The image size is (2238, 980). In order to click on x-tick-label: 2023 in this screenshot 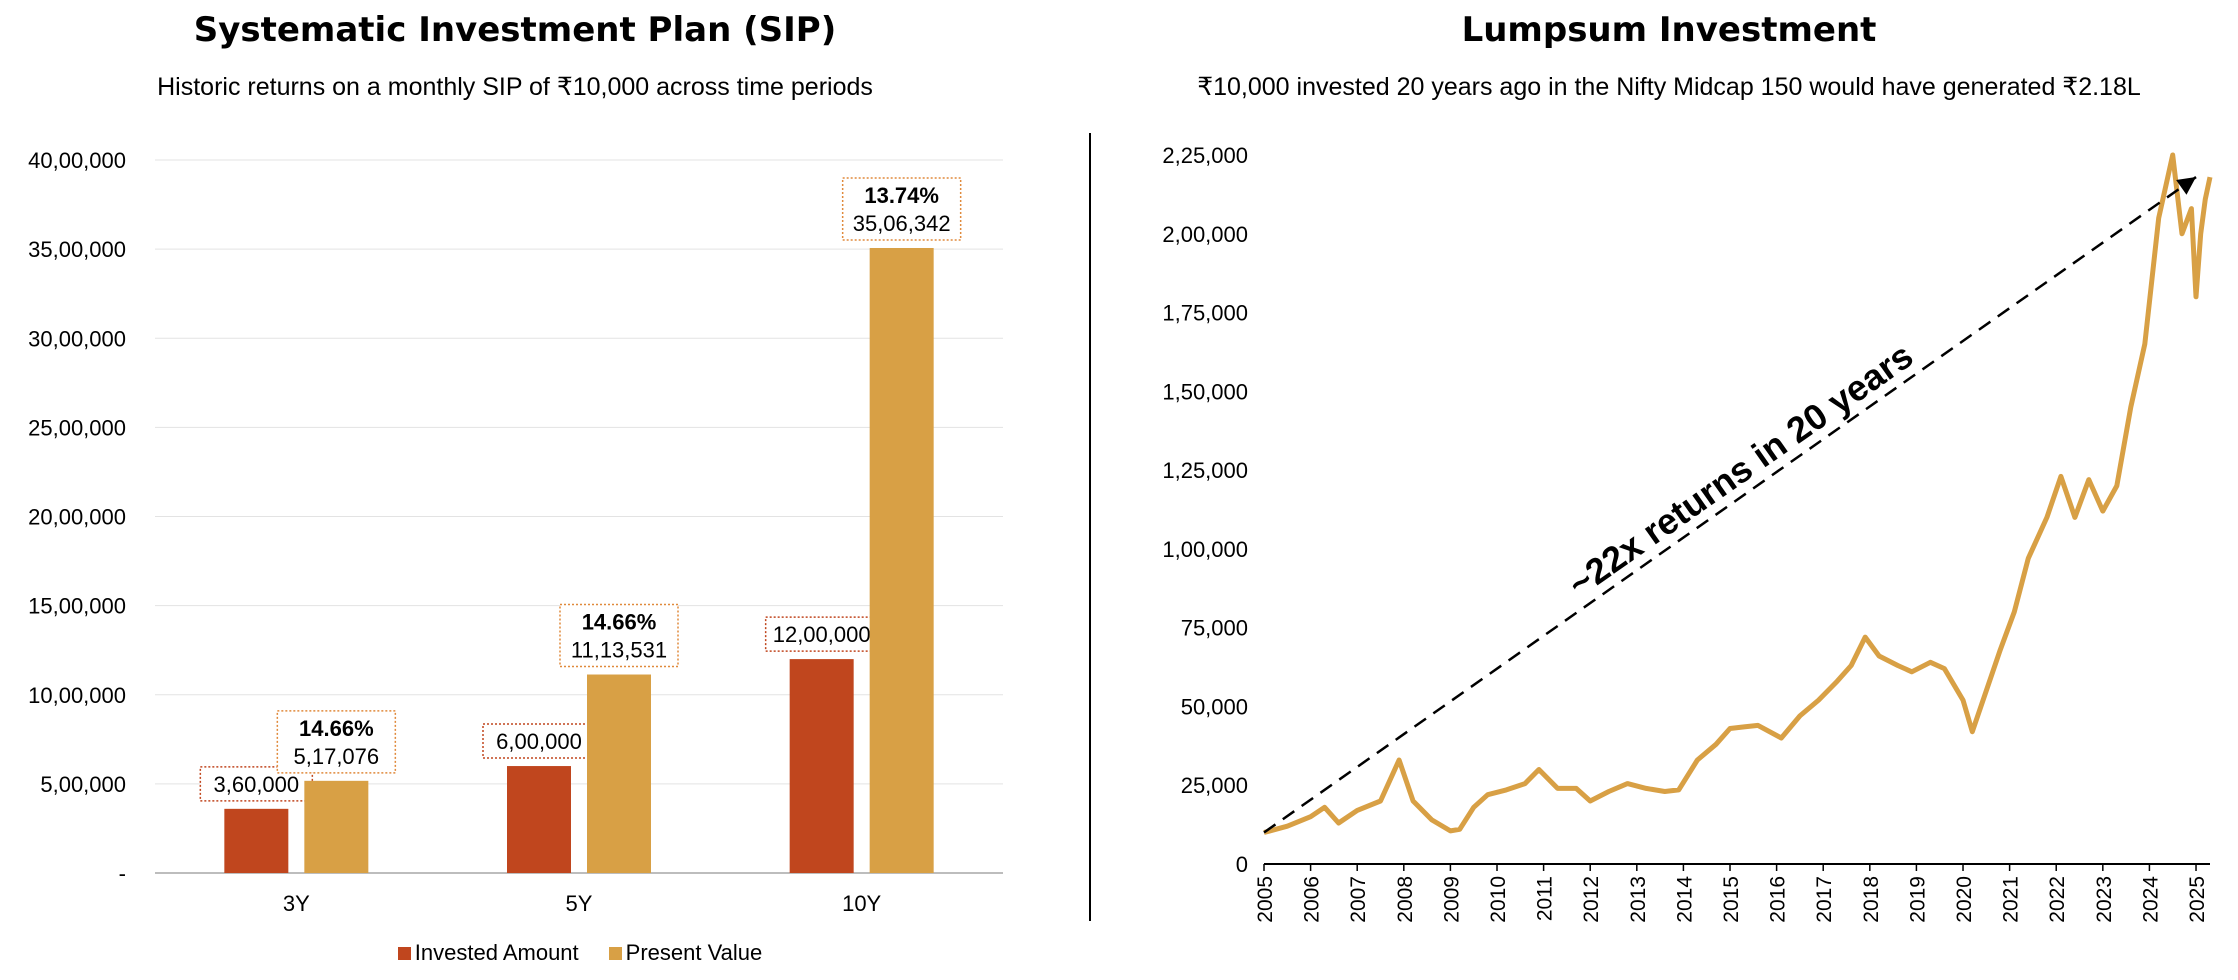, I will do `click(2104, 899)`.